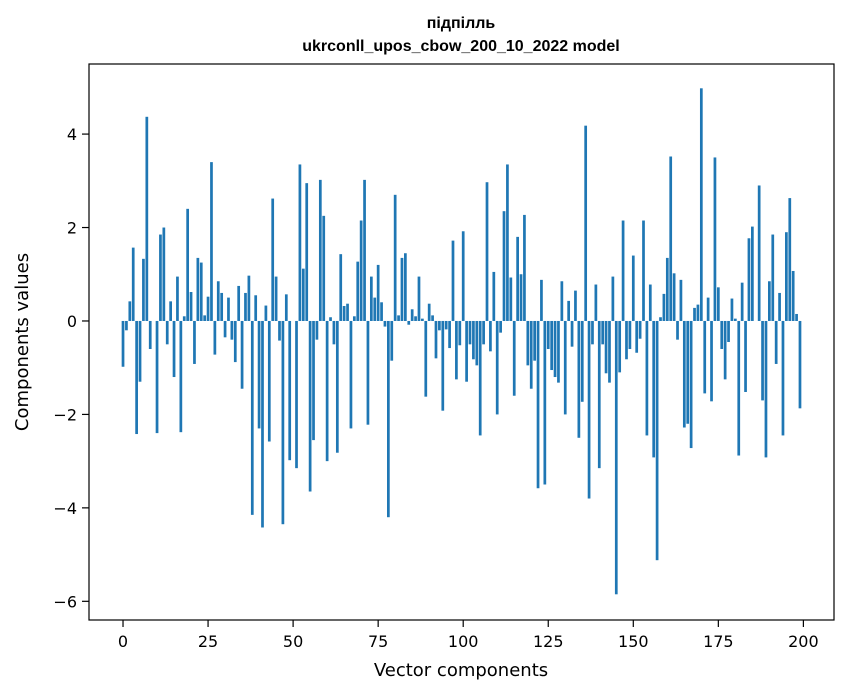 The width and height of the screenshot is (847, 696). What do you see at coordinates (22, 342) in the screenshot?
I see `y-axis-label: Components values` at bounding box center [22, 342].